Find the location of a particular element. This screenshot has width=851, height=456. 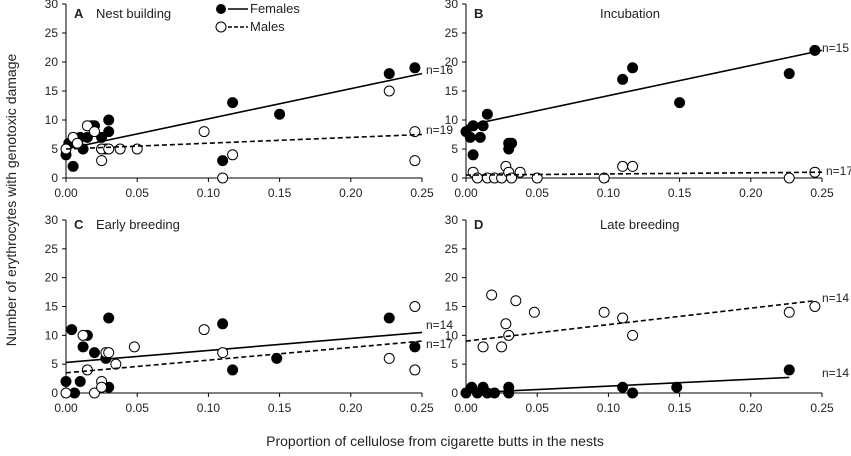

series-females: n=15 is located at coordinates (654, 101).